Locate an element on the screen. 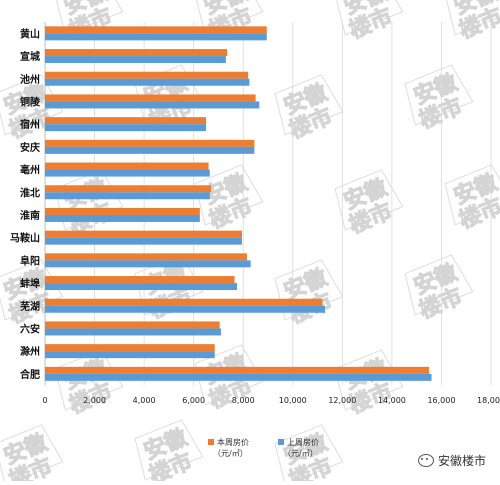 This screenshot has width=500, height=485. wechat-icon is located at coordinates (426, 460).